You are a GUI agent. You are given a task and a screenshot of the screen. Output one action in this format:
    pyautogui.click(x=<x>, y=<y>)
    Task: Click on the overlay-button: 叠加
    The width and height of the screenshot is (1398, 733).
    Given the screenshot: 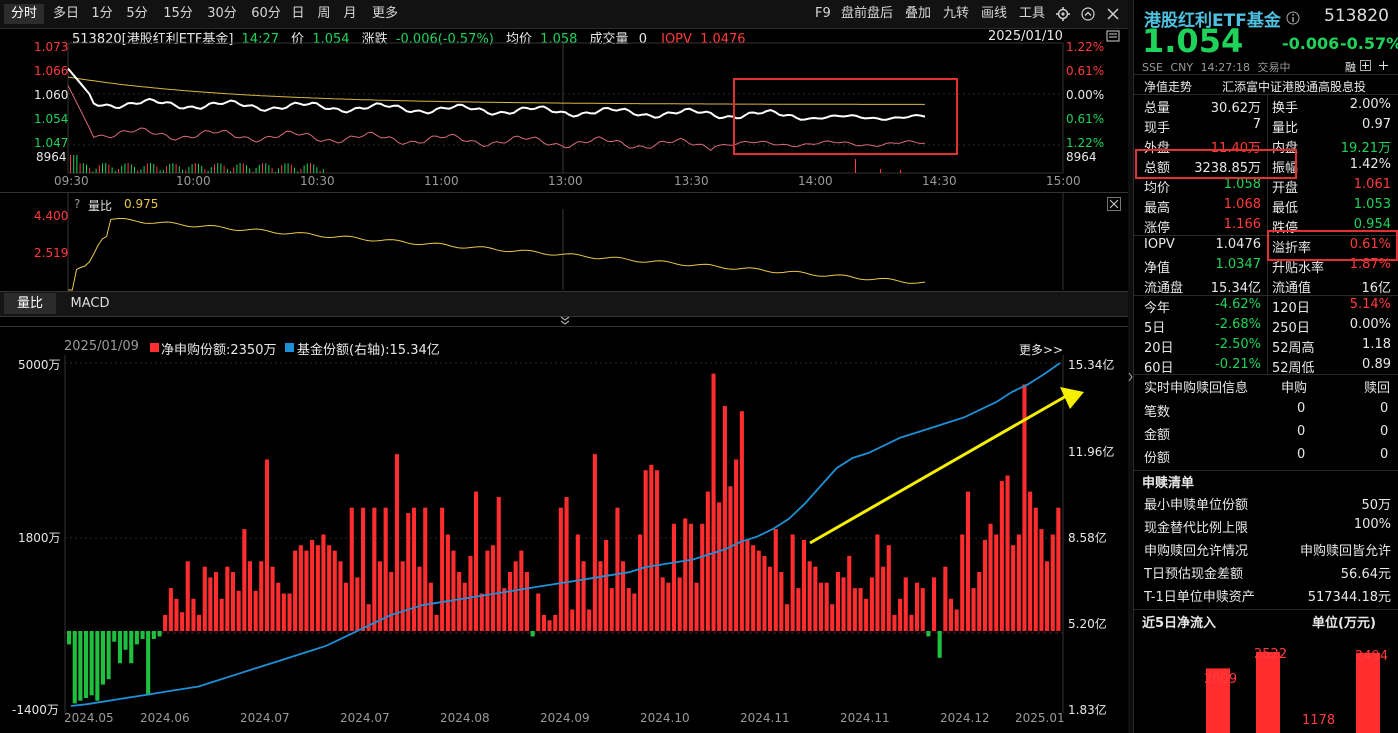 What is the action you would take?
    pyautogui.click(x=918, y=13)
    